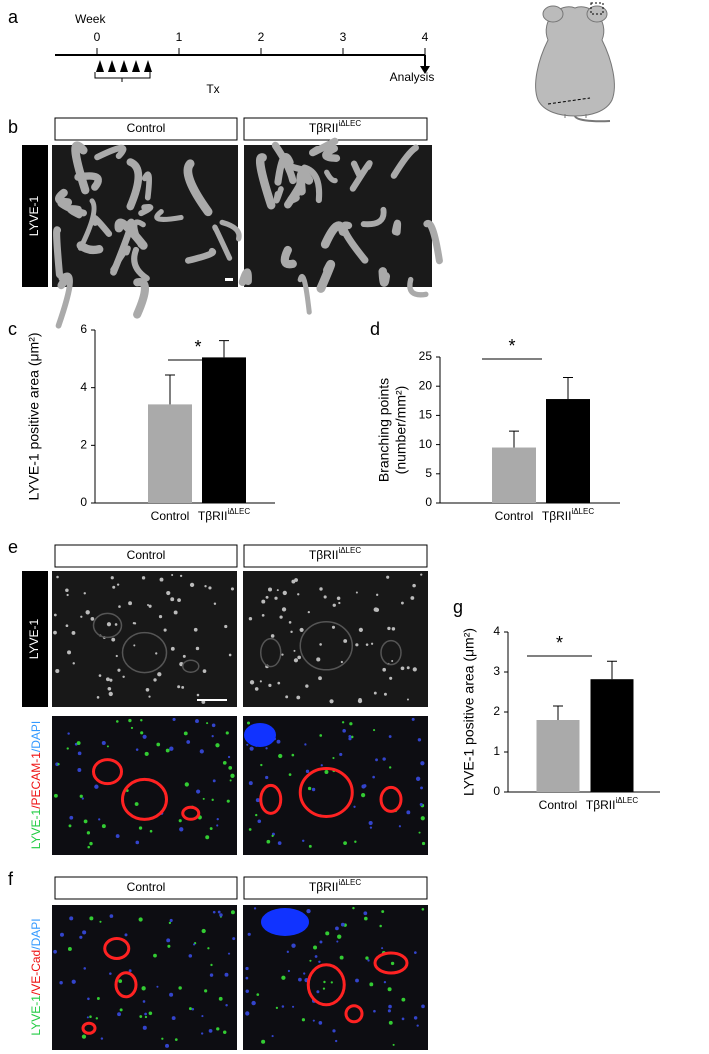 The width and height of the screenshot is (709, 1054). Describe the element at coordinates (425, 70) in the screenshot. I see `analysis-arrowhead` at that location.